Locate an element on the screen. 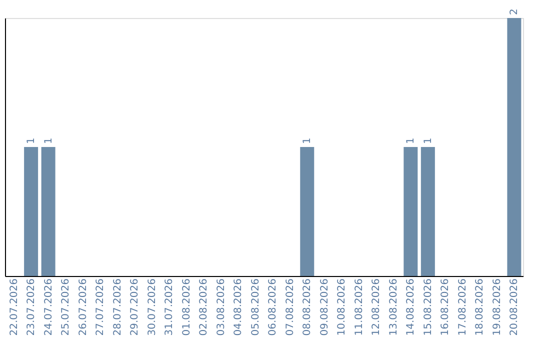  x-tick-label: 29.07.2026 is located at coordinates (135, 307).